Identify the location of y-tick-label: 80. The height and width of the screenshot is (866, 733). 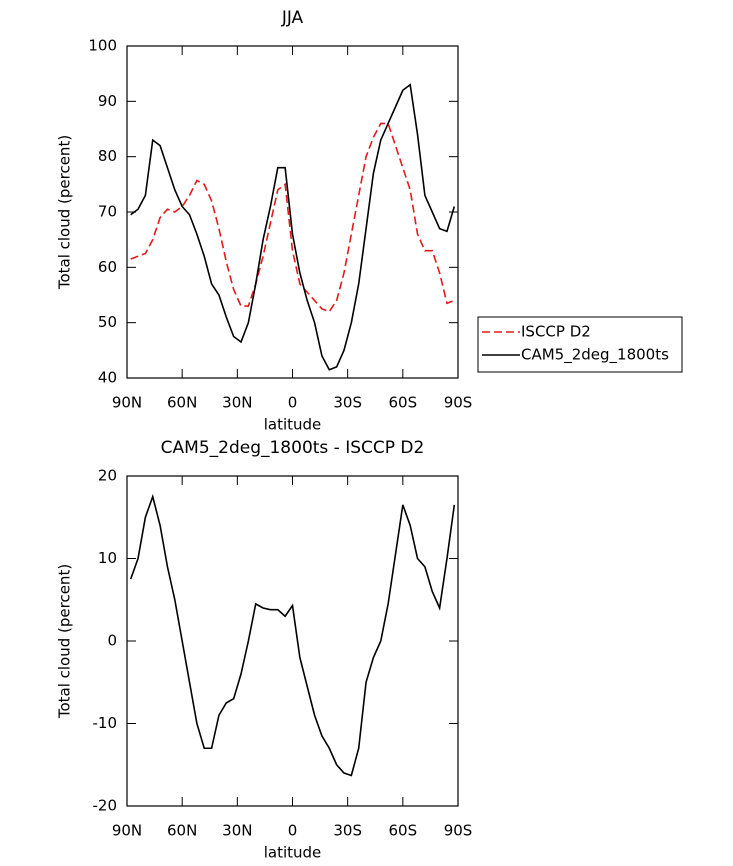
(107, 156).